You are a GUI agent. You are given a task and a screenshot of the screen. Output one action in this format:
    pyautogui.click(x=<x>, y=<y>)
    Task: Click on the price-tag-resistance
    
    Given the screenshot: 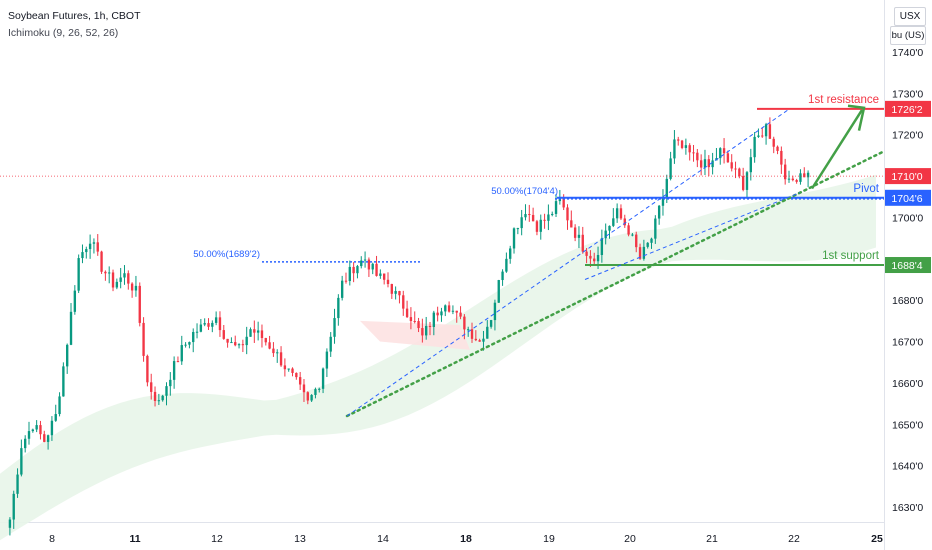 What is the action you would take?
    pyautogui.click(x=908, y=108)
    